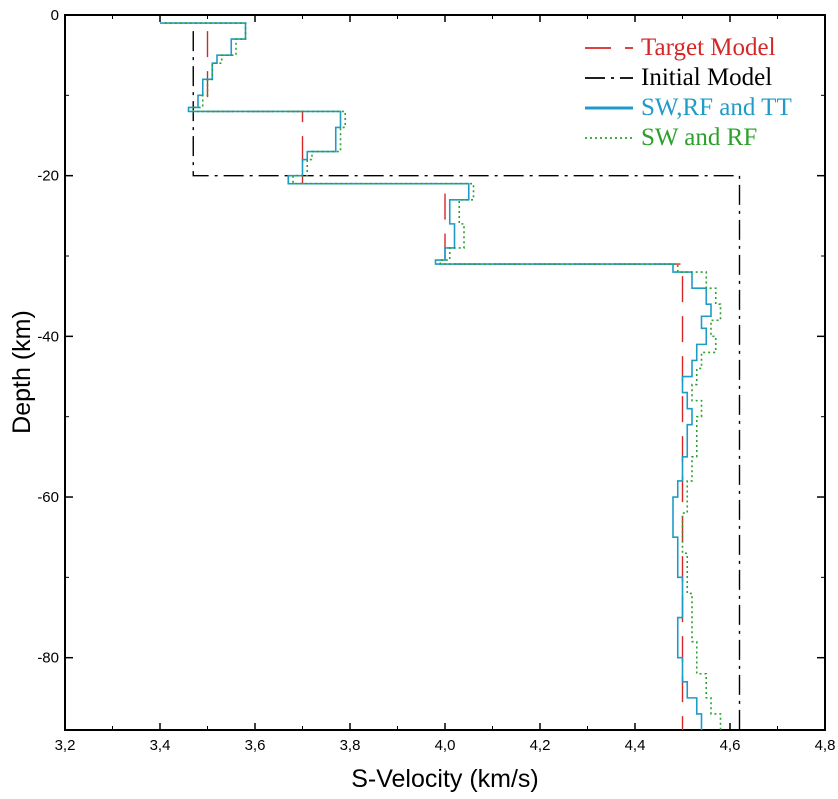 The image size is (838, 799). Describe the element at coordinates (730, 745) in the screenshot. I see `x-tick-label: 4,6` at that location.